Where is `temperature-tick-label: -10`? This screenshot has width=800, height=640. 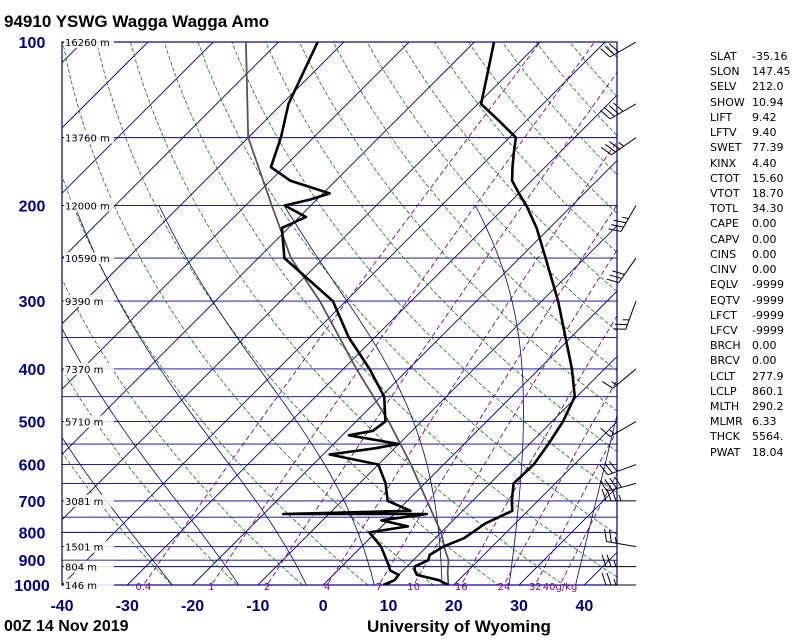 temperature-tick-label: -10 is located at coordinates (257, 606).